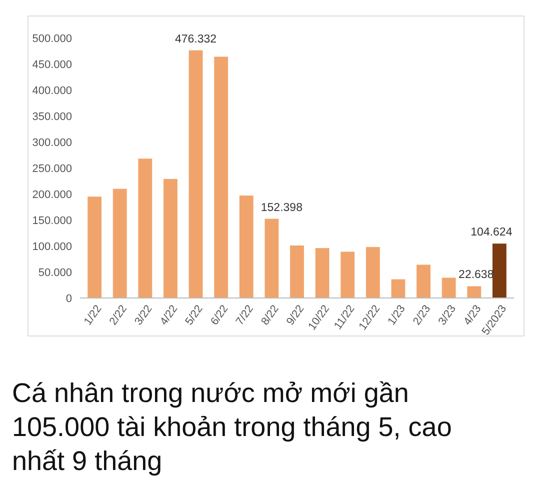 The width and height of the screenshot is (534, 500). Describe the element at coordinates (69, 298) in the screenshot. I see `y-tick-label: 0` at that location.